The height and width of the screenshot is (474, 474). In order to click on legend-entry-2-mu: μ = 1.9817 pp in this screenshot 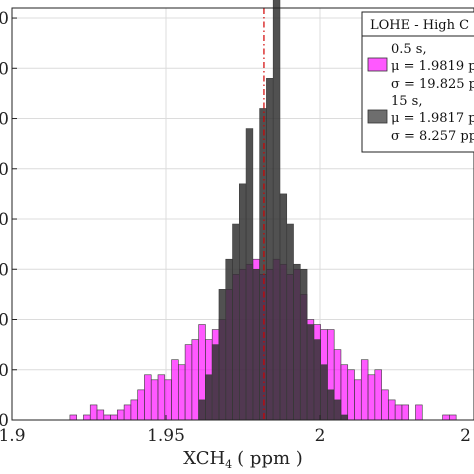, I will do `click(432, 118)`.